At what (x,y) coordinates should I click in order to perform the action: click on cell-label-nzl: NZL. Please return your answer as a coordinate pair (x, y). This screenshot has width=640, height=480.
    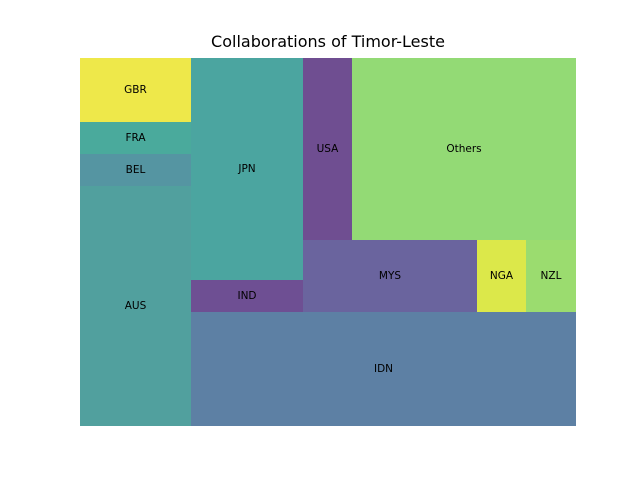
    Looking at the image, I should click on (551, 276).